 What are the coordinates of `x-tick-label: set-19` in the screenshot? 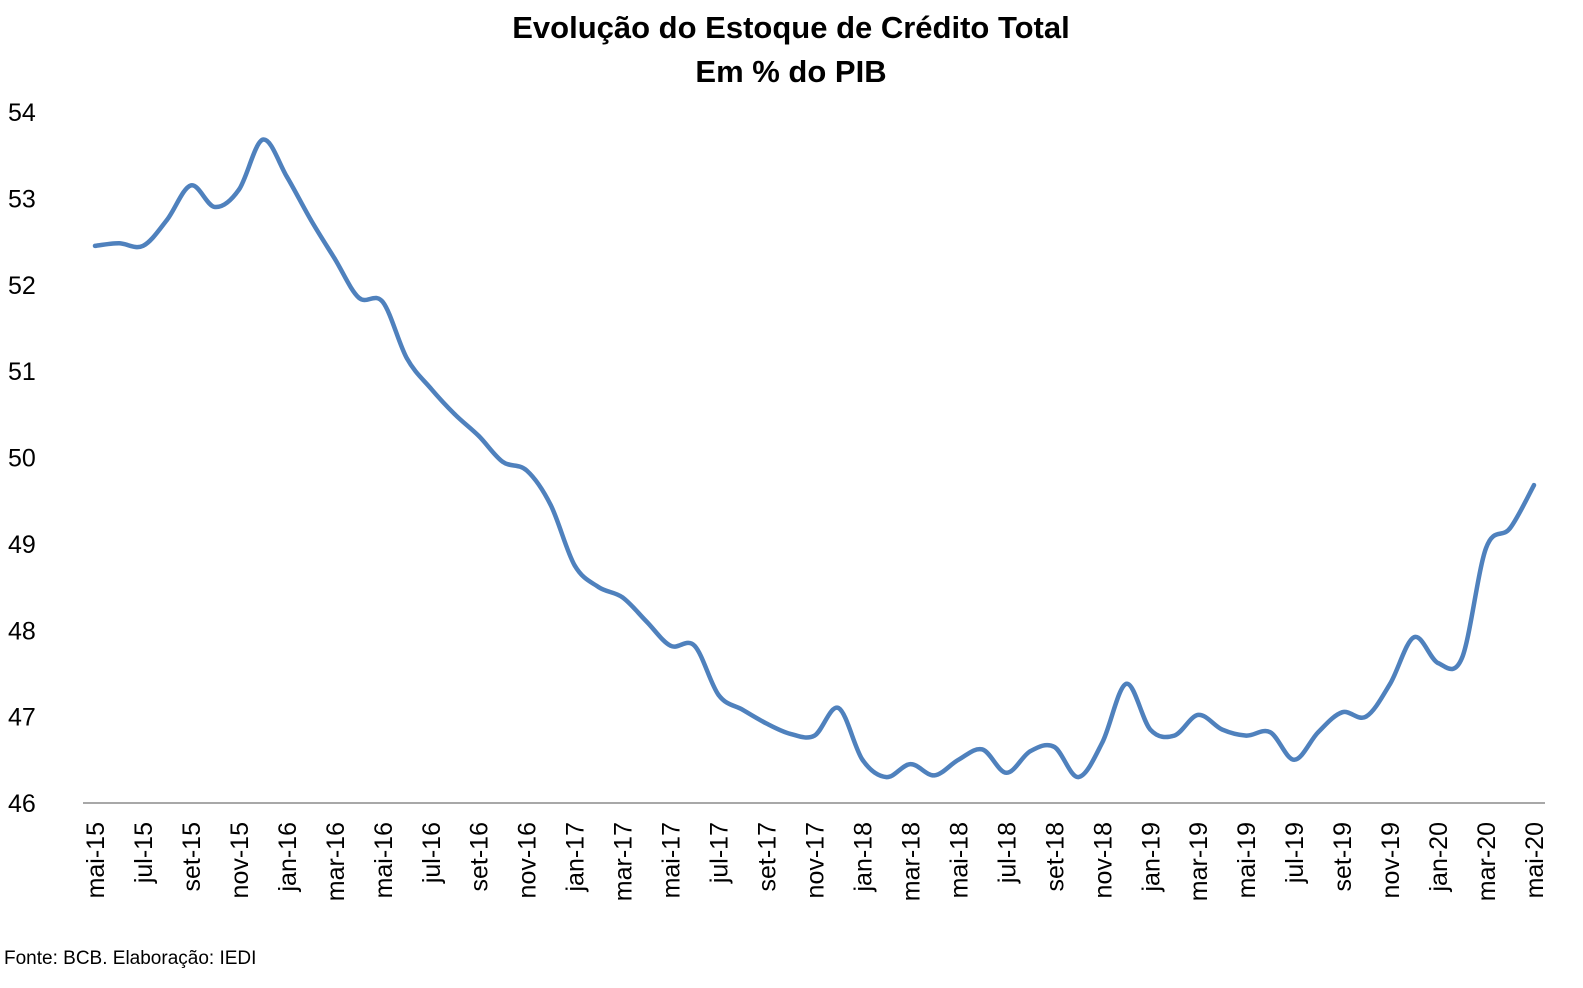 It's located at (1343, 856).